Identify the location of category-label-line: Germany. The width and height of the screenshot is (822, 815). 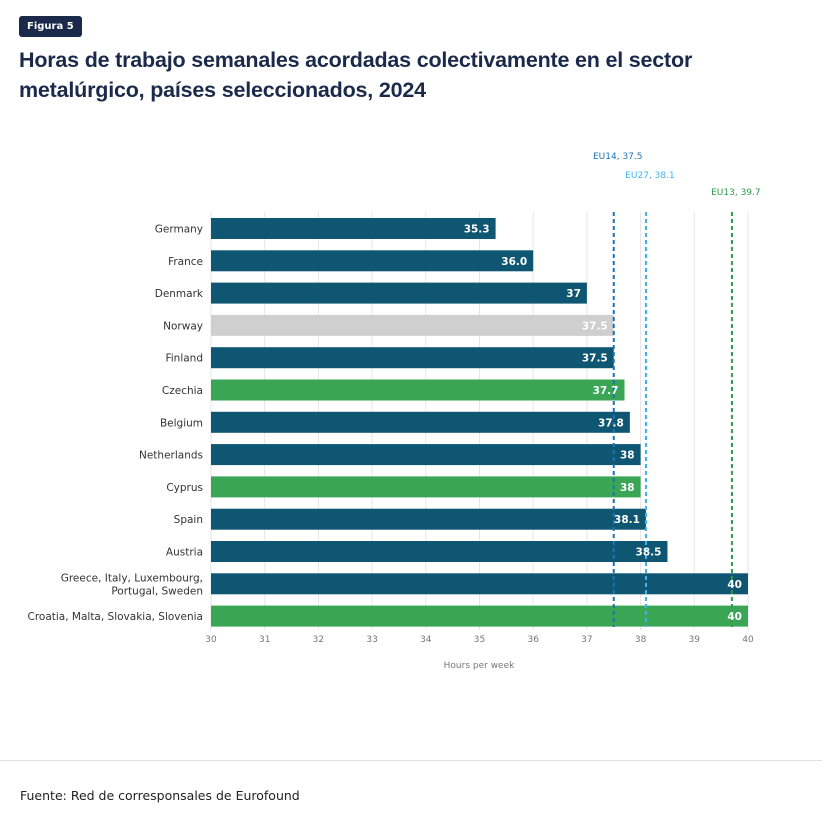
(179, 230).